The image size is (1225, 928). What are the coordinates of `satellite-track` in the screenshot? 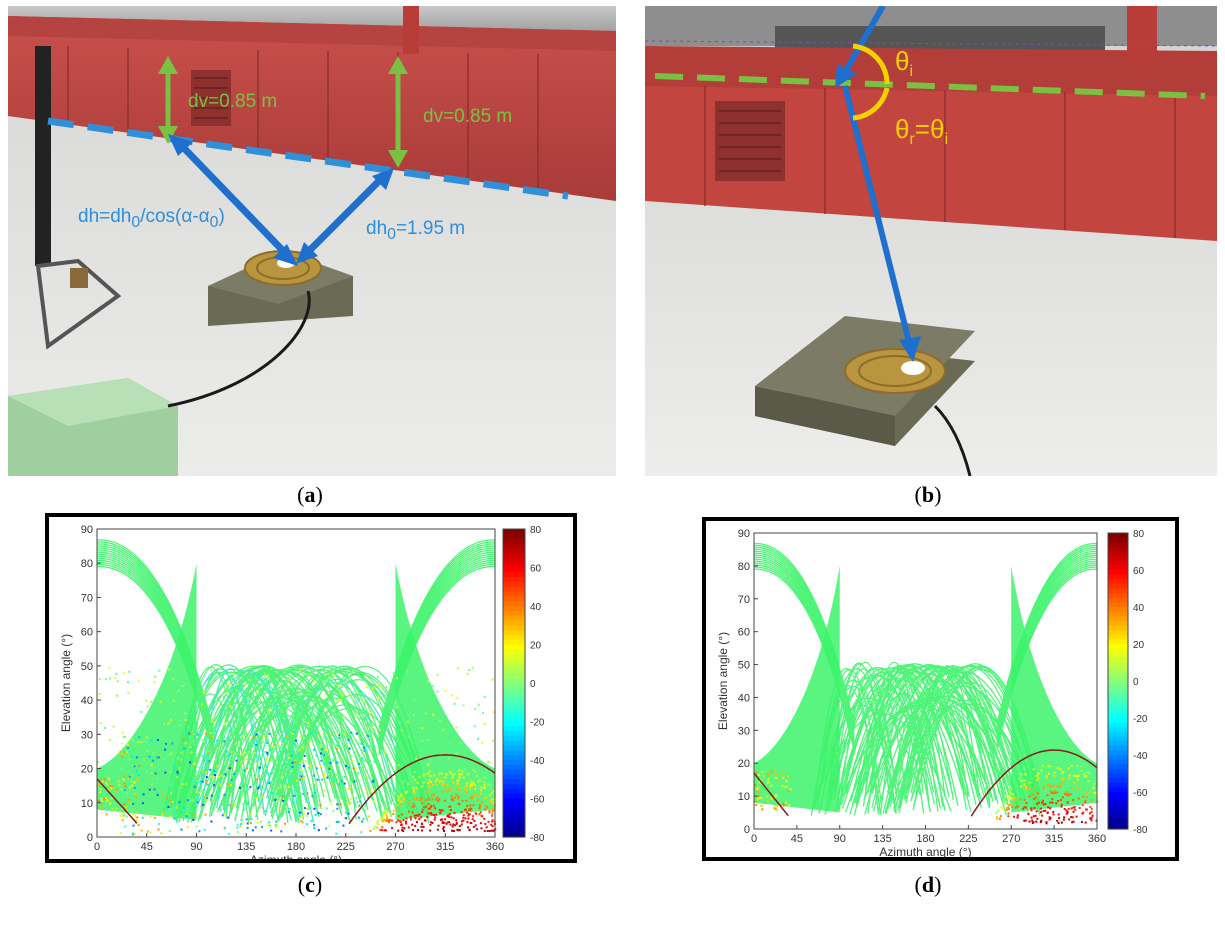 It's located at (299, 753).